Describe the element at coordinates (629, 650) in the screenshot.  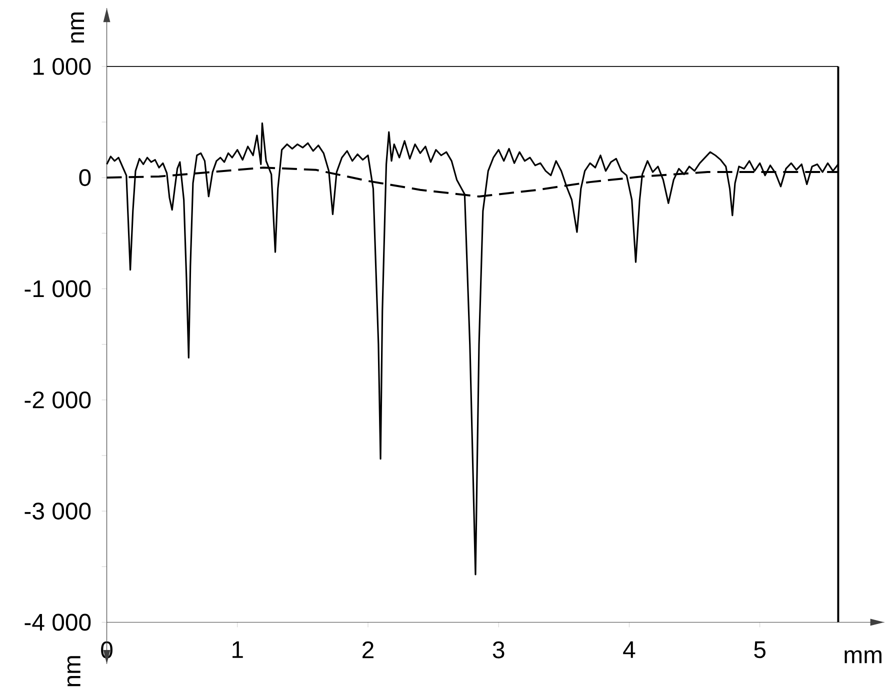
I see `x-tick-label: 4` at that location.